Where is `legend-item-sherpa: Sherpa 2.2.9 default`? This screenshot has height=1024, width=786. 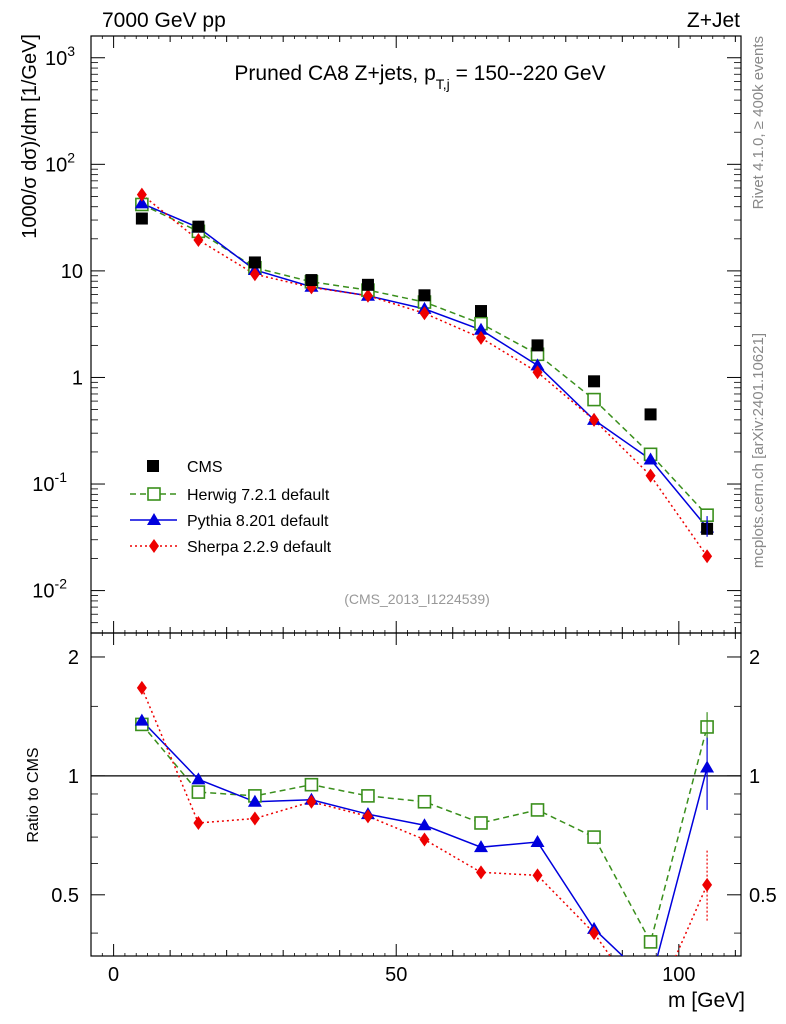
legend-item-sherpa: Sherpa 2.2.9 default is located at coordinates (231, 547).